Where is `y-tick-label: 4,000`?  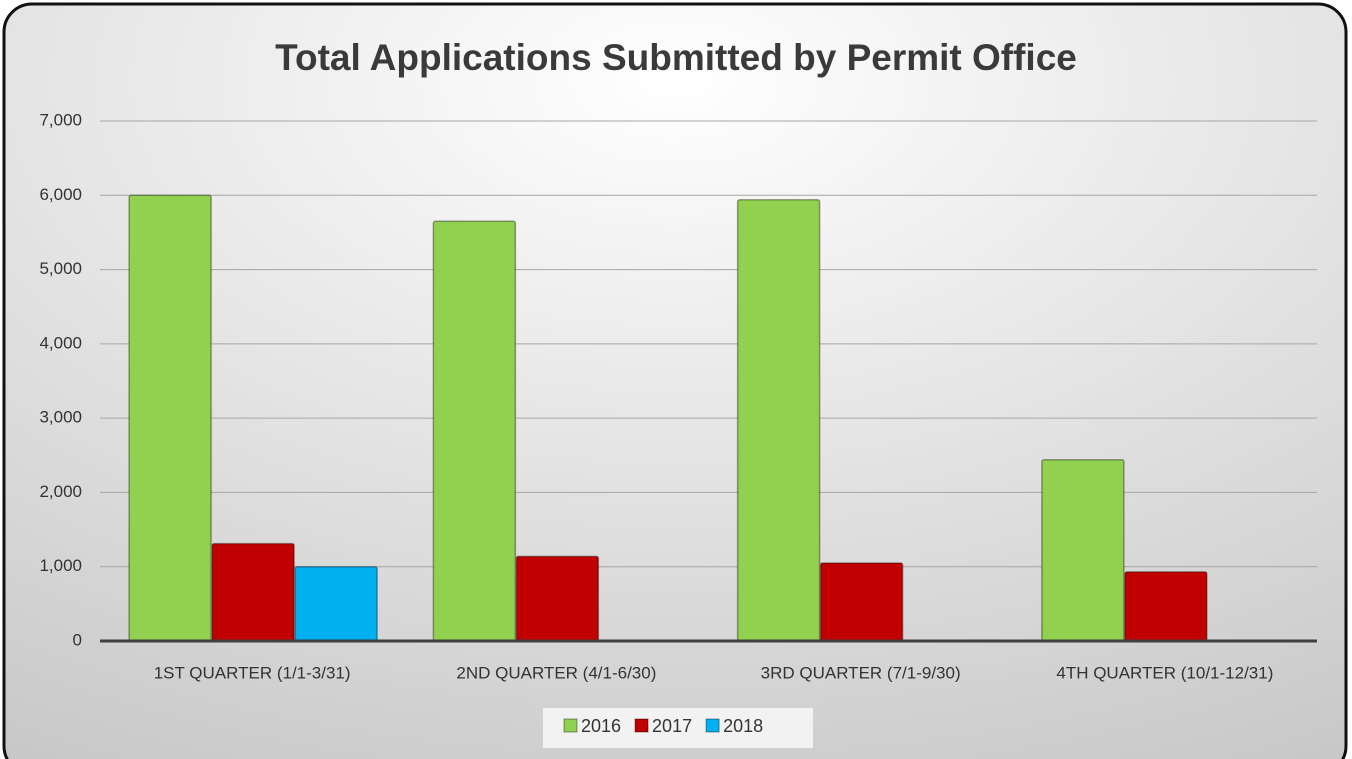 y-tick-label: 4,000 is located at coordinates (60, 342).